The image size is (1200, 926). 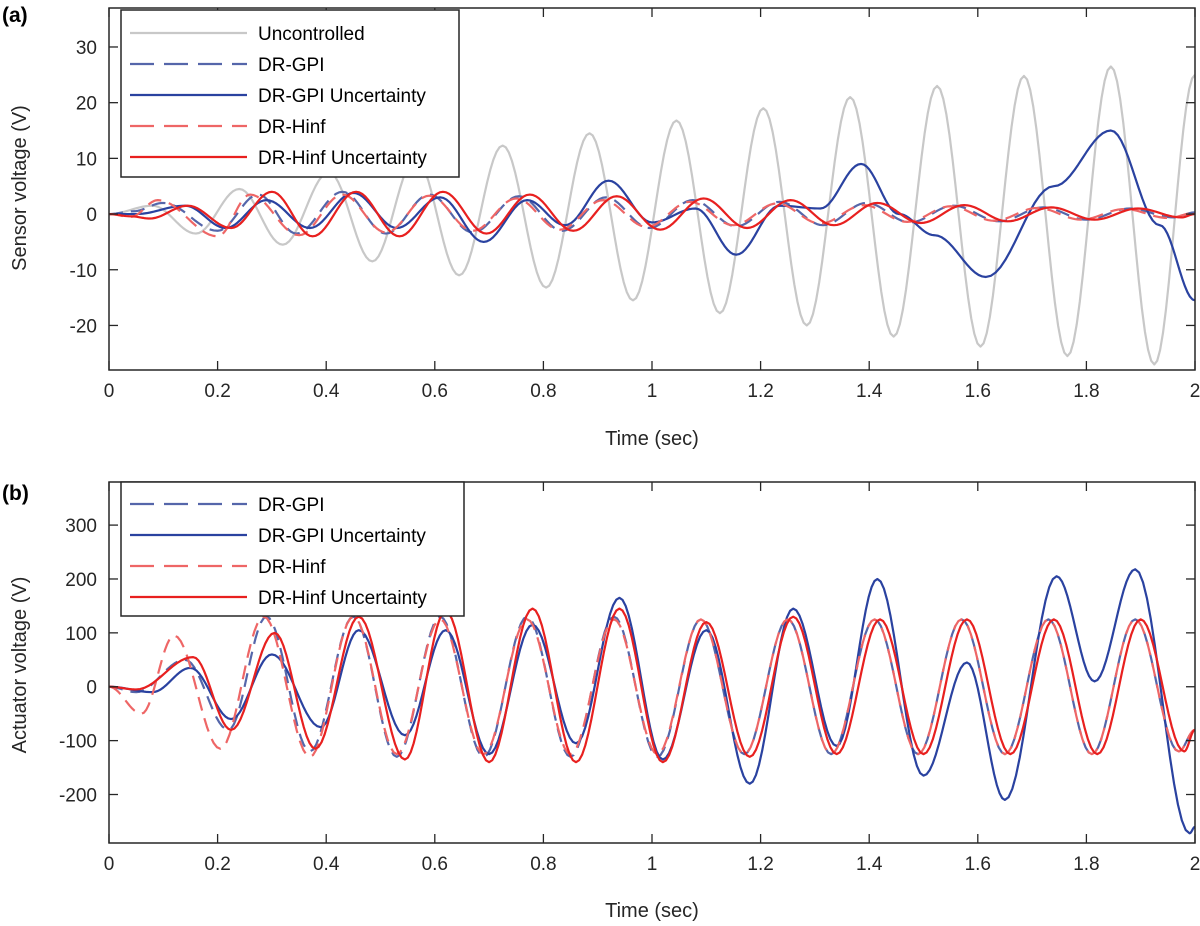 I want to click on y-tick-label: 10, so click(x=86, y=159).